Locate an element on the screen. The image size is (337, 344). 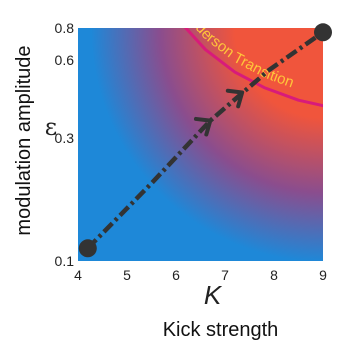
x-tick-label: 7 is located at coordinates (225, 275).